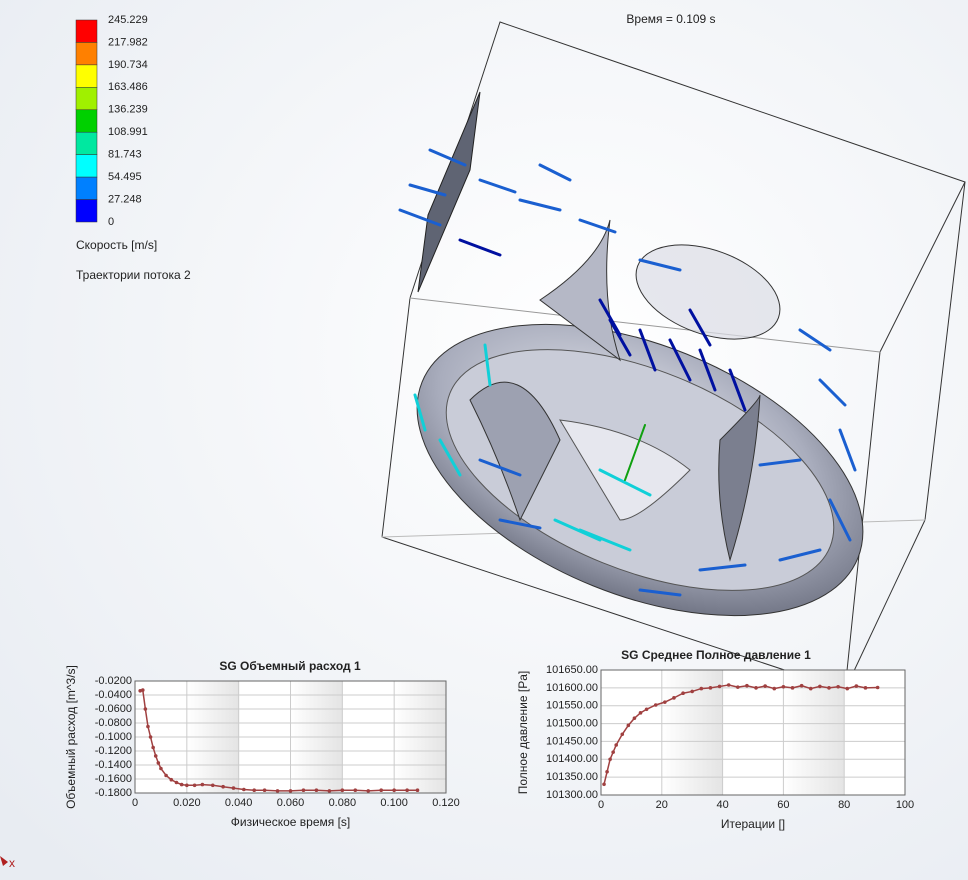 The height and width of the screenshot is (880, 968). Describe the element at coordinates (572, 741) in the screenshot. I see `y-tick-label: 101450.00` at that location.